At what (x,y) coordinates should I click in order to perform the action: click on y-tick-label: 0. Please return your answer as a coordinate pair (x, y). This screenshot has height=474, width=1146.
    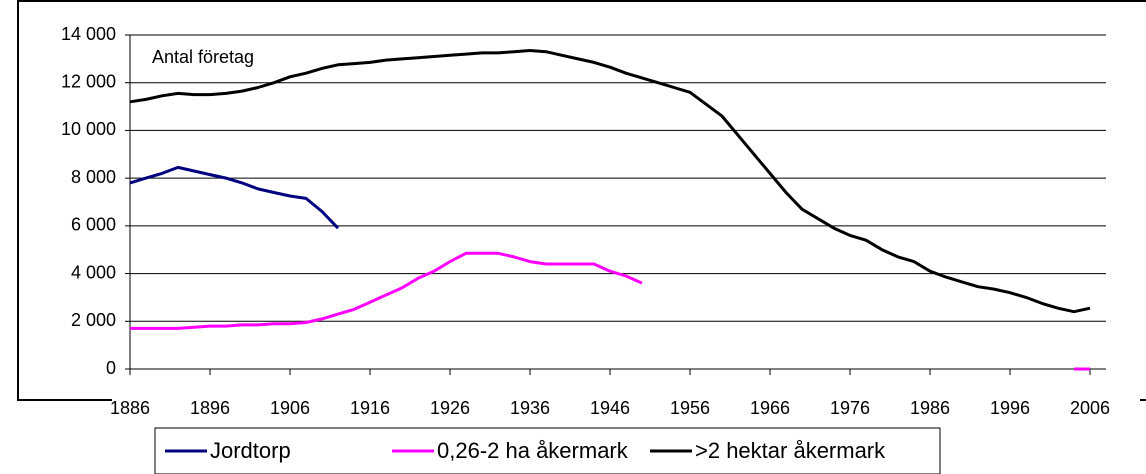
    Looking at the image, I should click on (111, 368).